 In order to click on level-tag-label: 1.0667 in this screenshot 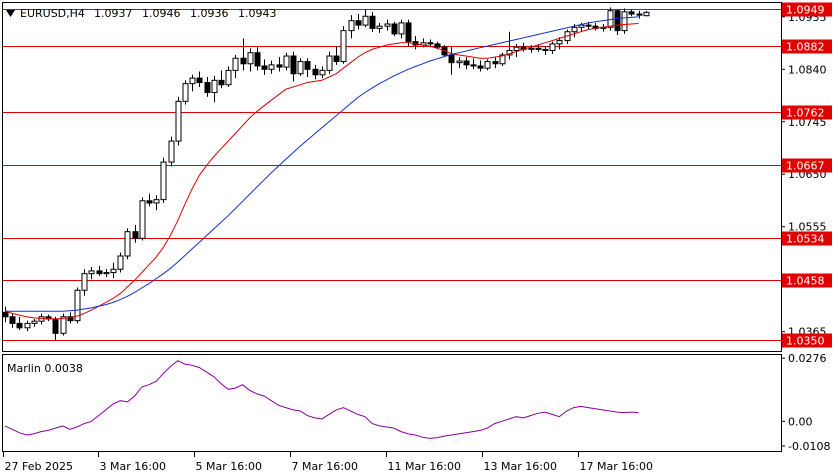, I will do `click(805, 166)`.